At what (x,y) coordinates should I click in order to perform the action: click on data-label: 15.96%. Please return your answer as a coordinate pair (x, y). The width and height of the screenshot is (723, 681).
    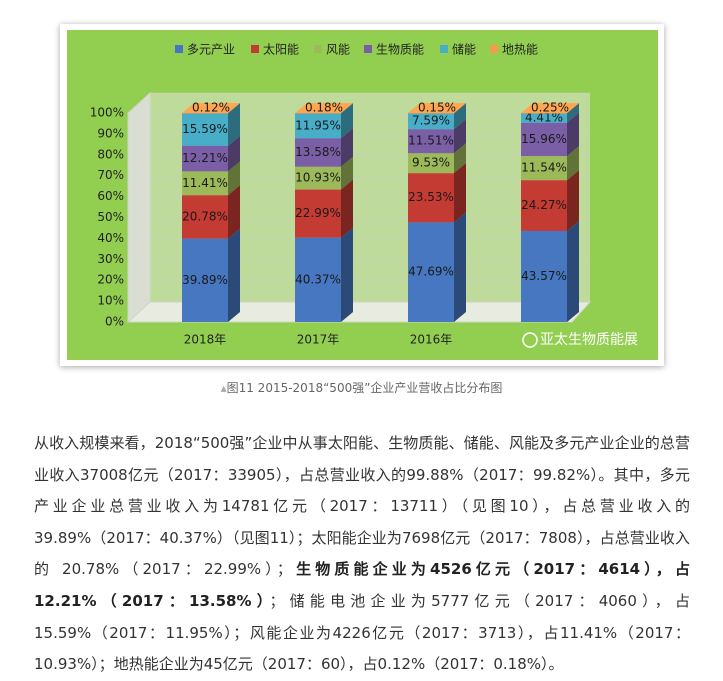
    Looking at the image, I should click on (544, 139).